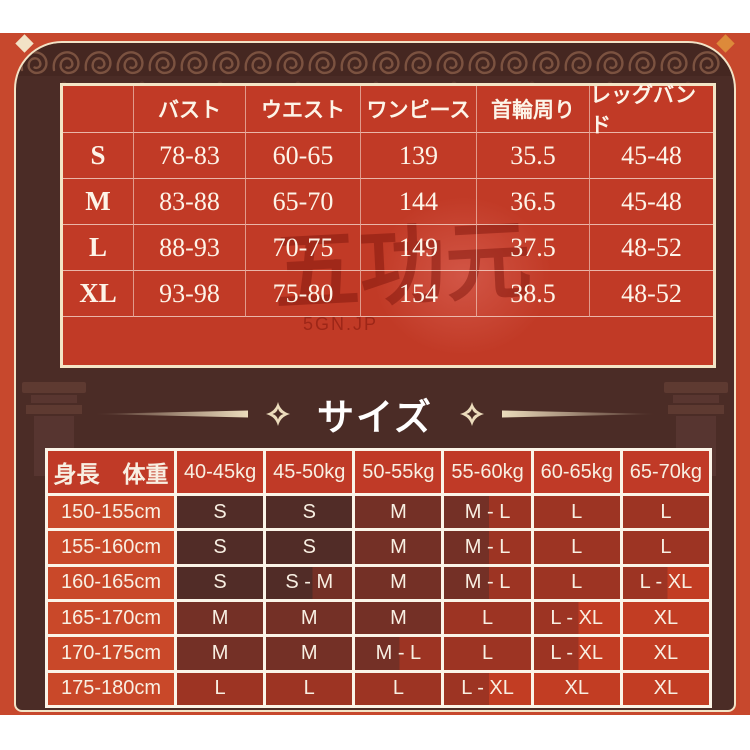 The height and width of the screenshot is (750, 750). I want to click on cell: 35.5, so click(533, 156).